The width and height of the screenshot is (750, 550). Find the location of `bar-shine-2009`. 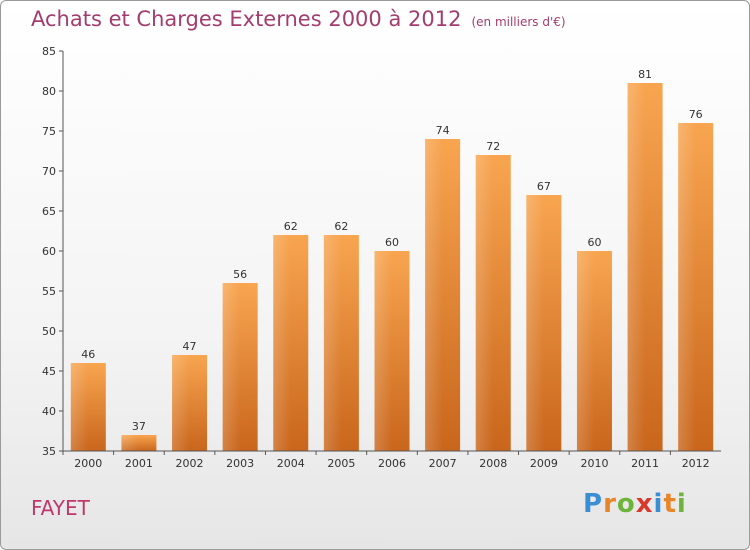

bar-shine-2009 is located at coordinates (535, 323).